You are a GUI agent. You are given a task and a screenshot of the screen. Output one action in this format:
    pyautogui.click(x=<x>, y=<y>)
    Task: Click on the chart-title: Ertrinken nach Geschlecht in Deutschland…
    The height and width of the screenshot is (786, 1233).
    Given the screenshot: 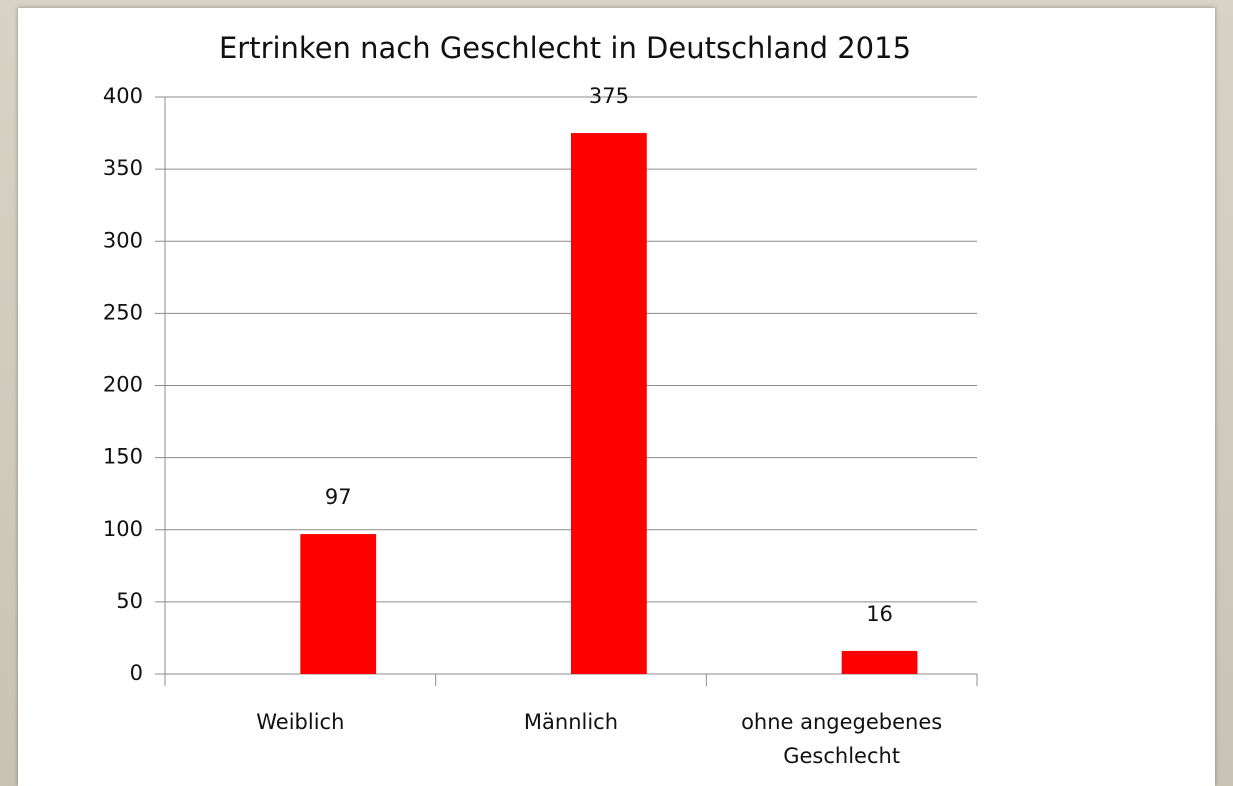 What is the action you would take?
    pyautogui.click(x=565, y=48)
    